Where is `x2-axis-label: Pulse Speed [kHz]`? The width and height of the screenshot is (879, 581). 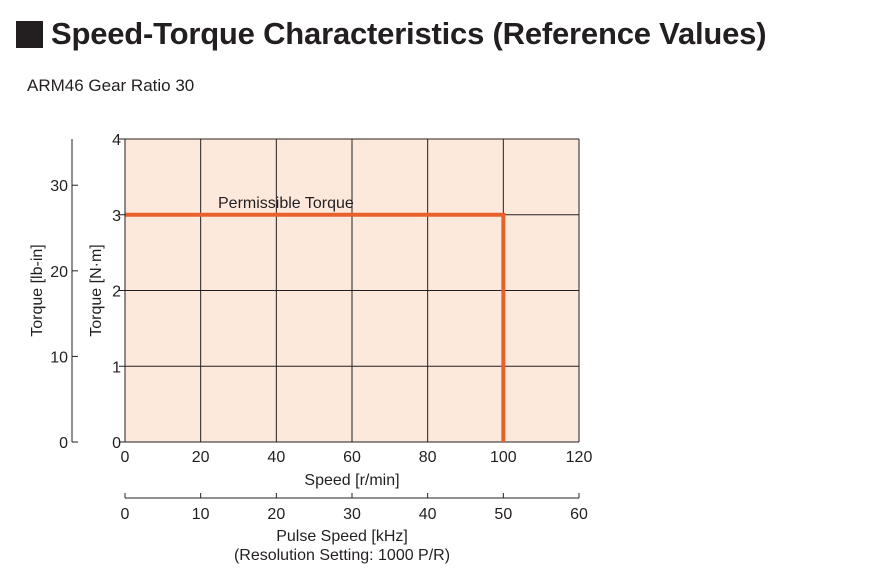 x2-axis-label: Pulse Speed [kHz] is located at coordinates (342, 536).